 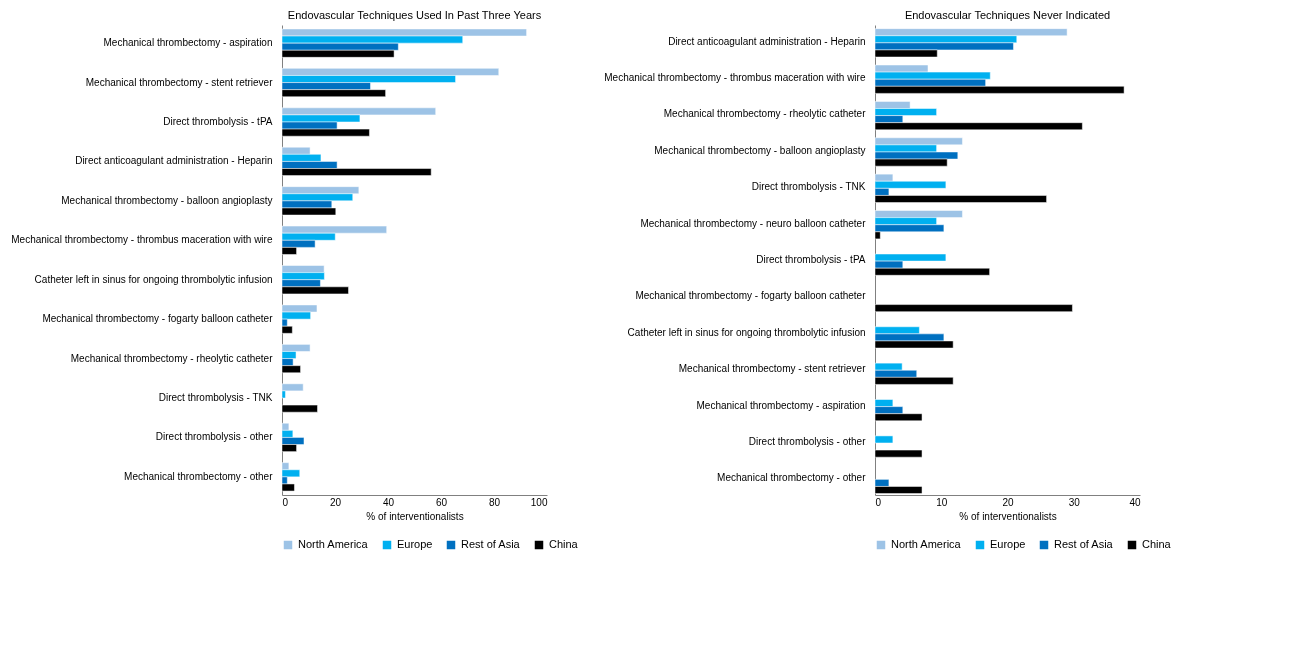 I want to click on x-tick-label: 10, so click(x=942, y=502).